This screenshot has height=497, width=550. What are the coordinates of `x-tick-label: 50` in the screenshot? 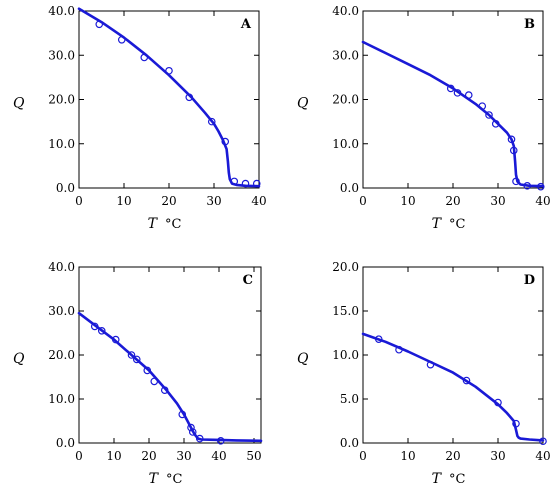 It's located at (253, 456).